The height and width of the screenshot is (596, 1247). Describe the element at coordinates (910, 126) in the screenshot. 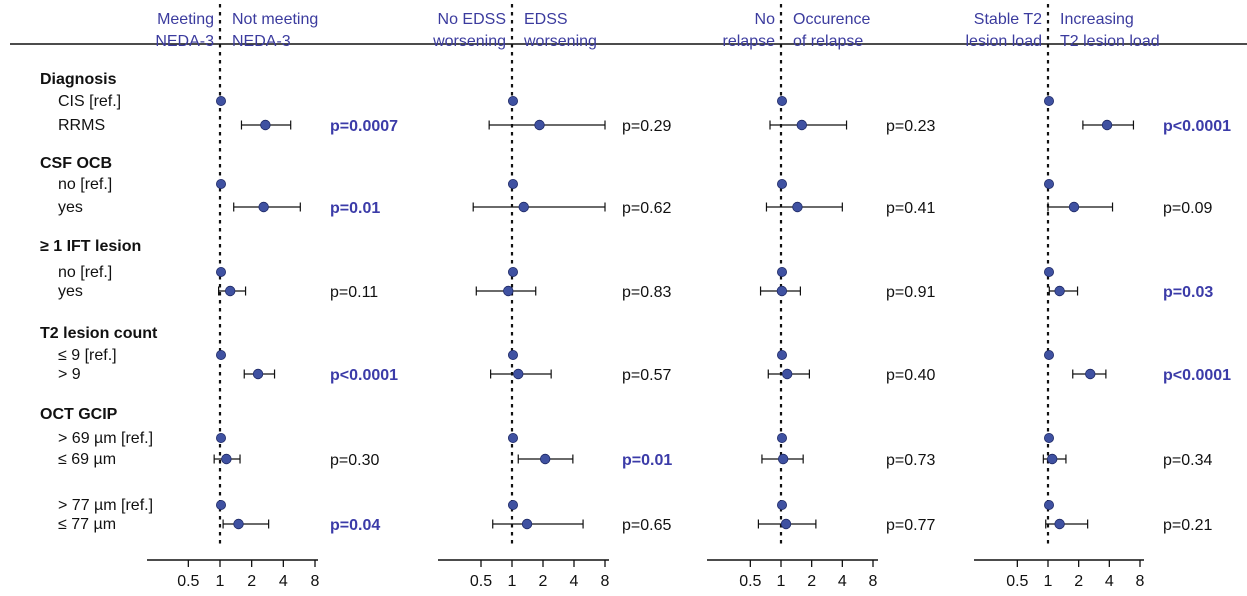

I see `p-value-label: p=0.23` at that location.